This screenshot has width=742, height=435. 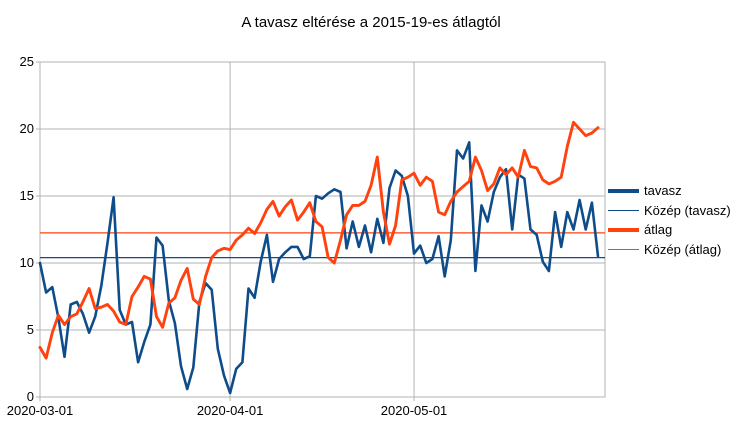 What do you see at coordinates (683, 249) in the screenshot?
I see `legend-label: Közép (átlag)` at bounding box center [683, 249].